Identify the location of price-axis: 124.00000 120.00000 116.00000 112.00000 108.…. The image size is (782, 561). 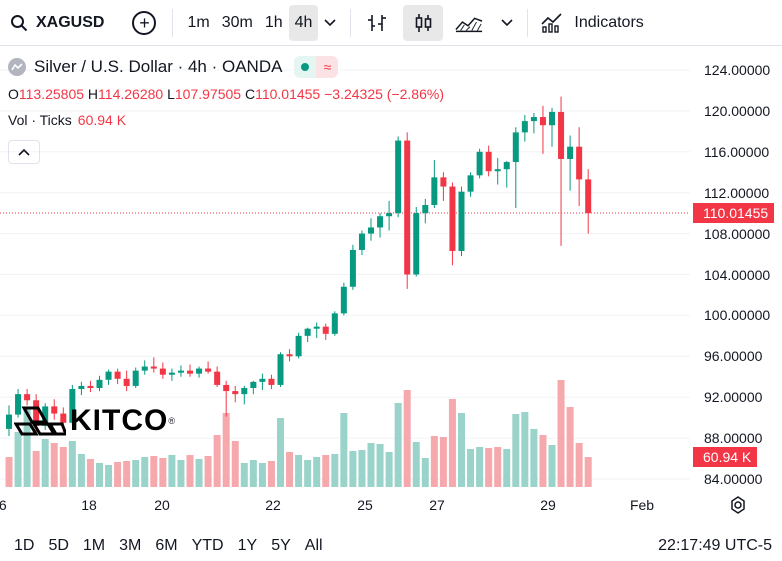
(736, 269).